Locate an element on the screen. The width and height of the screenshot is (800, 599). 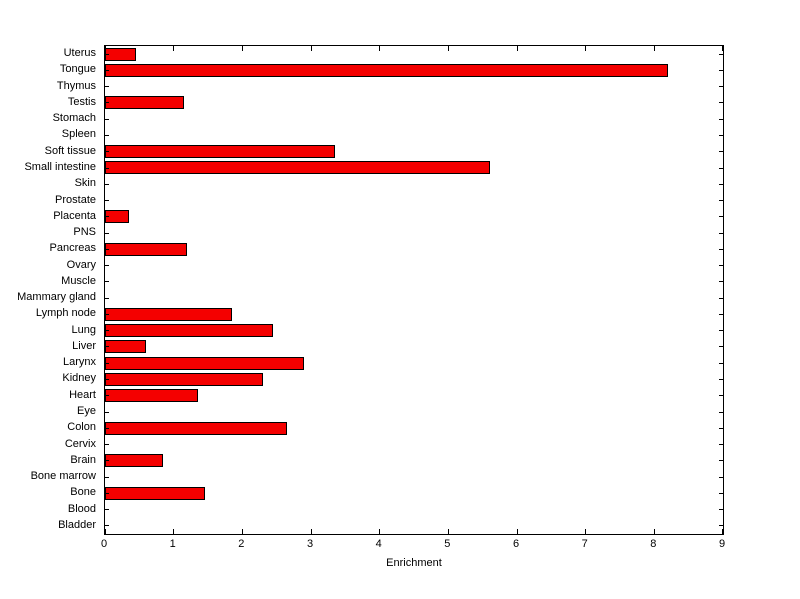
y-tick-label-muscle: Muscle is located at coordinates (78, 280).